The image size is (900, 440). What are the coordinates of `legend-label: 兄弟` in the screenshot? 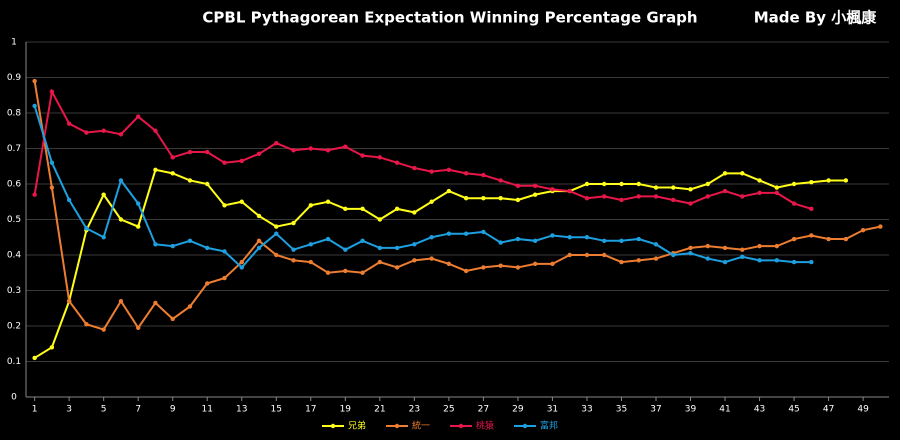 It's located at (357, 426).